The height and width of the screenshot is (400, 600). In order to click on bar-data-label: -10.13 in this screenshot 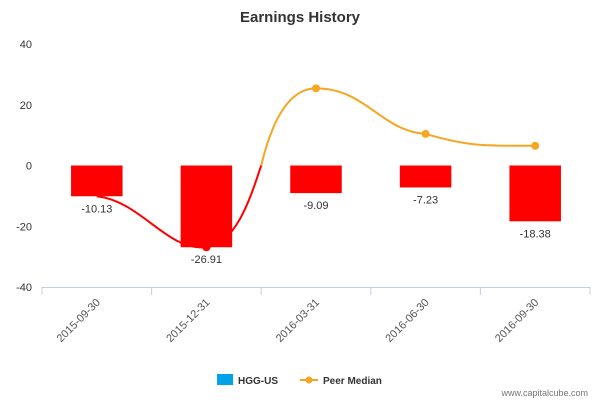, I will do `click(96, 209)`.